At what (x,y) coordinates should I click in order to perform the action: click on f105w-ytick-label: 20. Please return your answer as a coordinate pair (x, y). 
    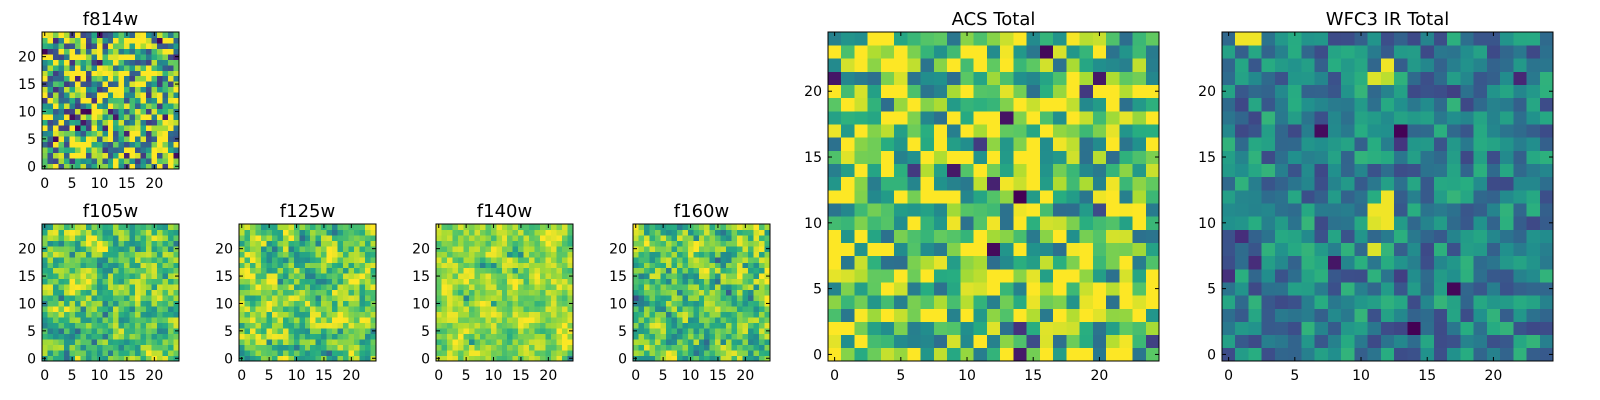
    Looking at the image, I should click on (27, 250).